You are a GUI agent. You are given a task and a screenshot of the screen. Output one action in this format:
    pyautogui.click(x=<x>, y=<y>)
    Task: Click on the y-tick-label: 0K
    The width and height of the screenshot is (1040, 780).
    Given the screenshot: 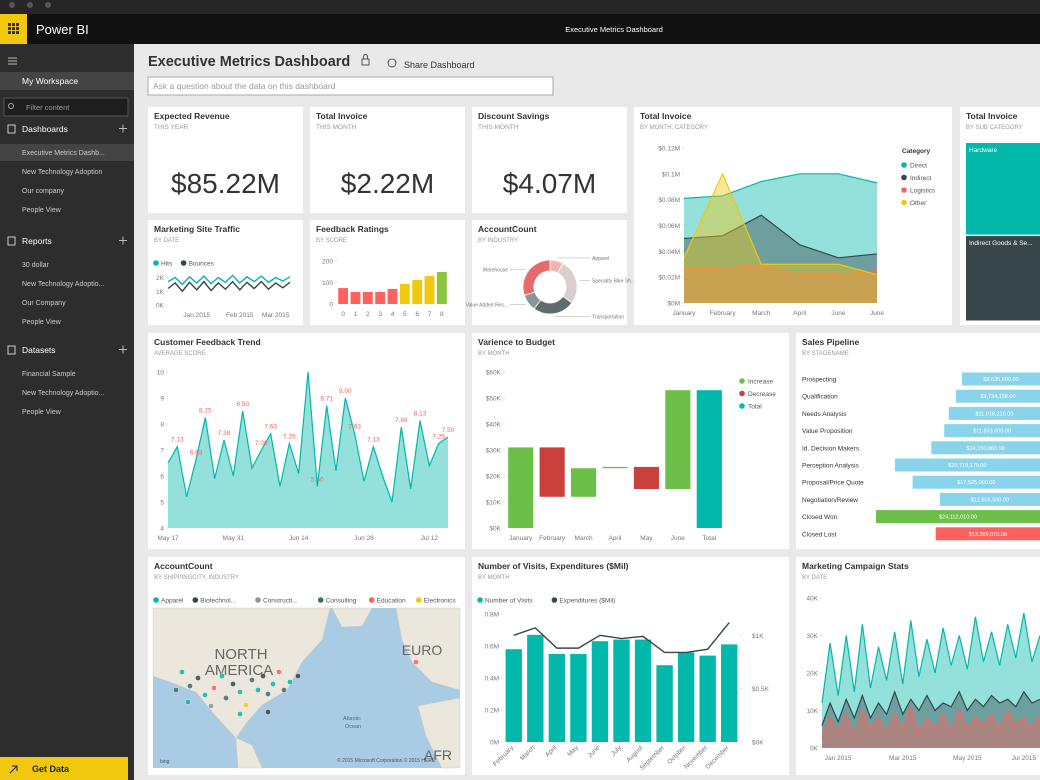 What is the action you would take?
    pyautogui.click(x=814, y=749)
    